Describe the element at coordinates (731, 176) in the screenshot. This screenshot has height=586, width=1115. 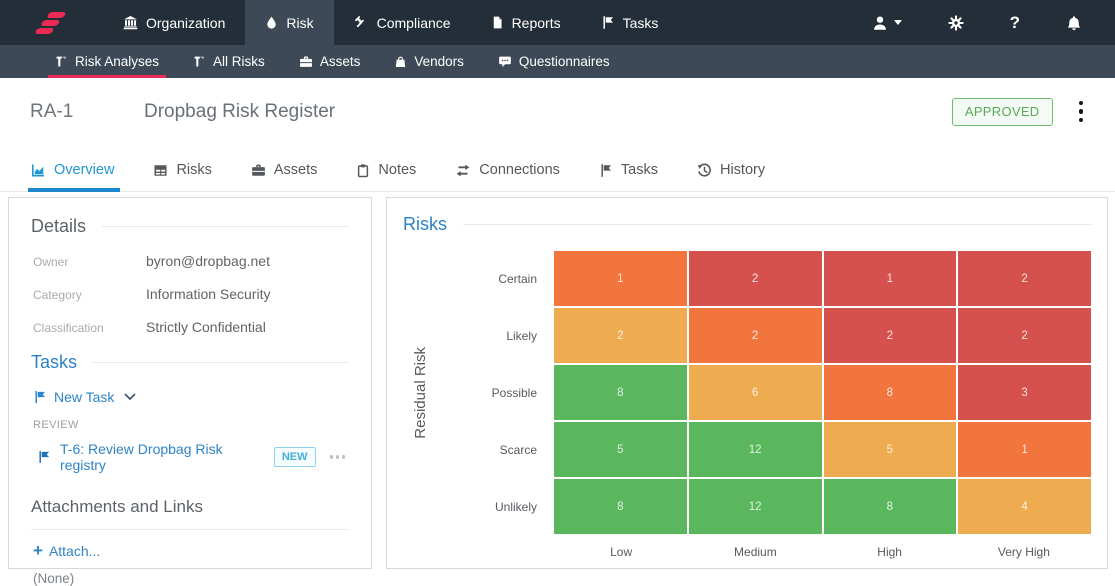
I see `tab-history: History` at that location.